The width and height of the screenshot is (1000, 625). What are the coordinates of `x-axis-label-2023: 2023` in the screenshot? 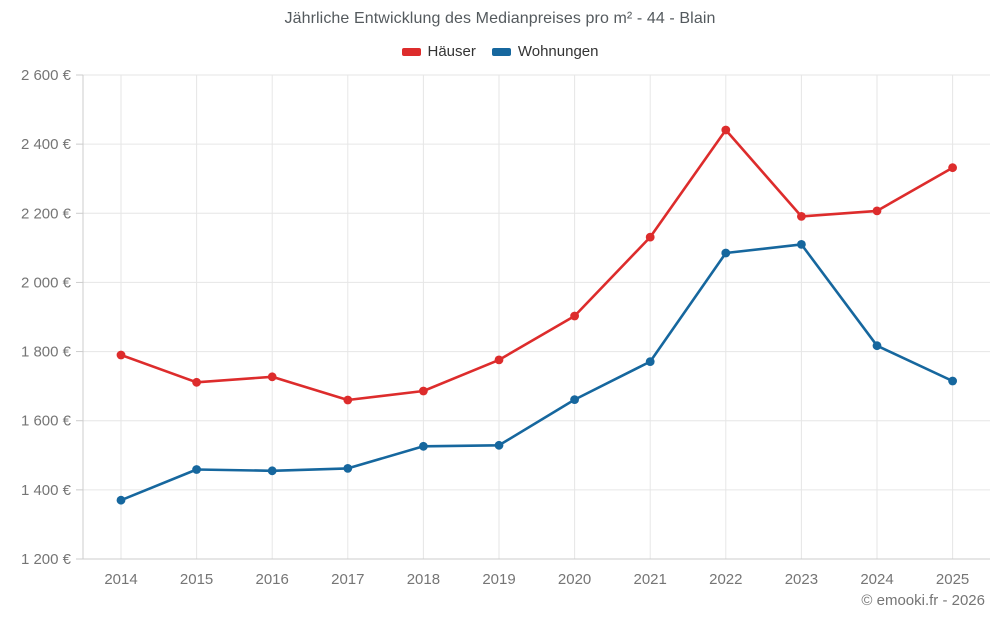 It's located at (801, 579).